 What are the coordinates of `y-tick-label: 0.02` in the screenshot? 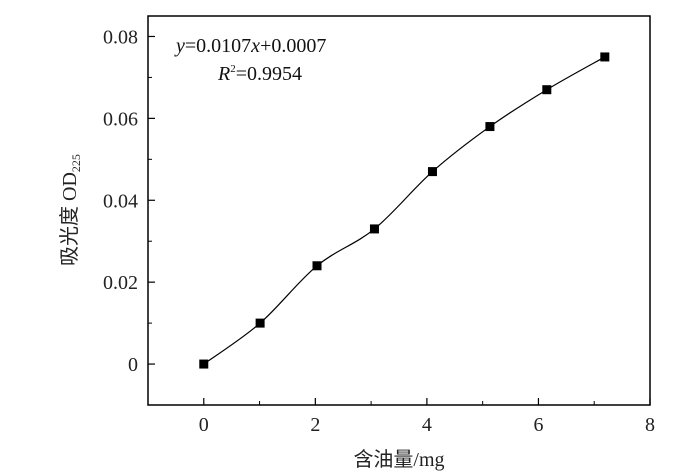 It's located at (120, 283).